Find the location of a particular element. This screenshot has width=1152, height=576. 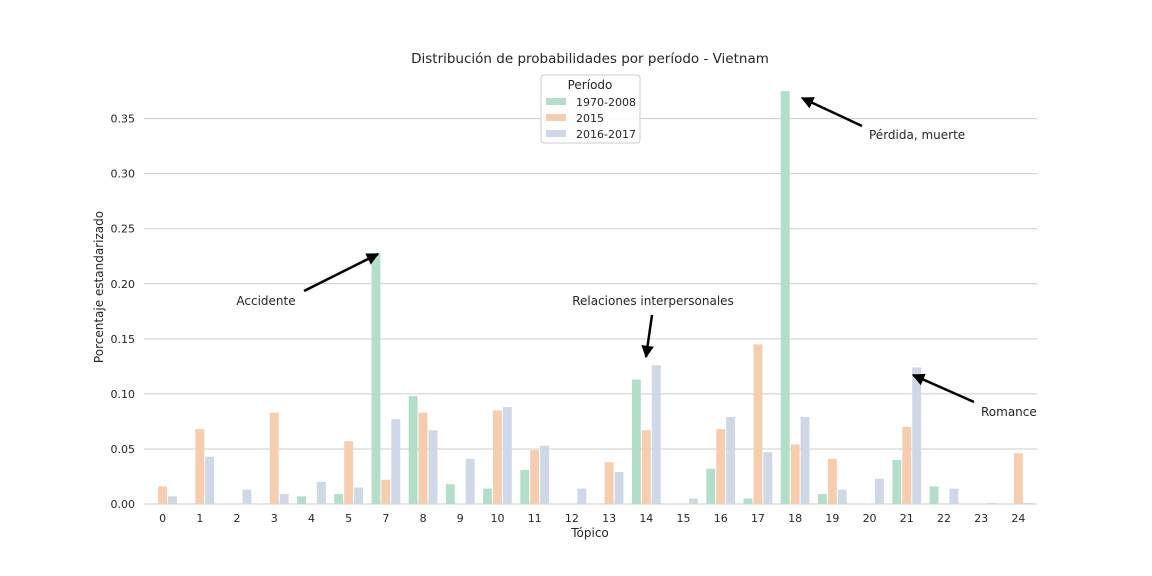

legend-swatch-2016-2017 is located at coordinates (556, 133).